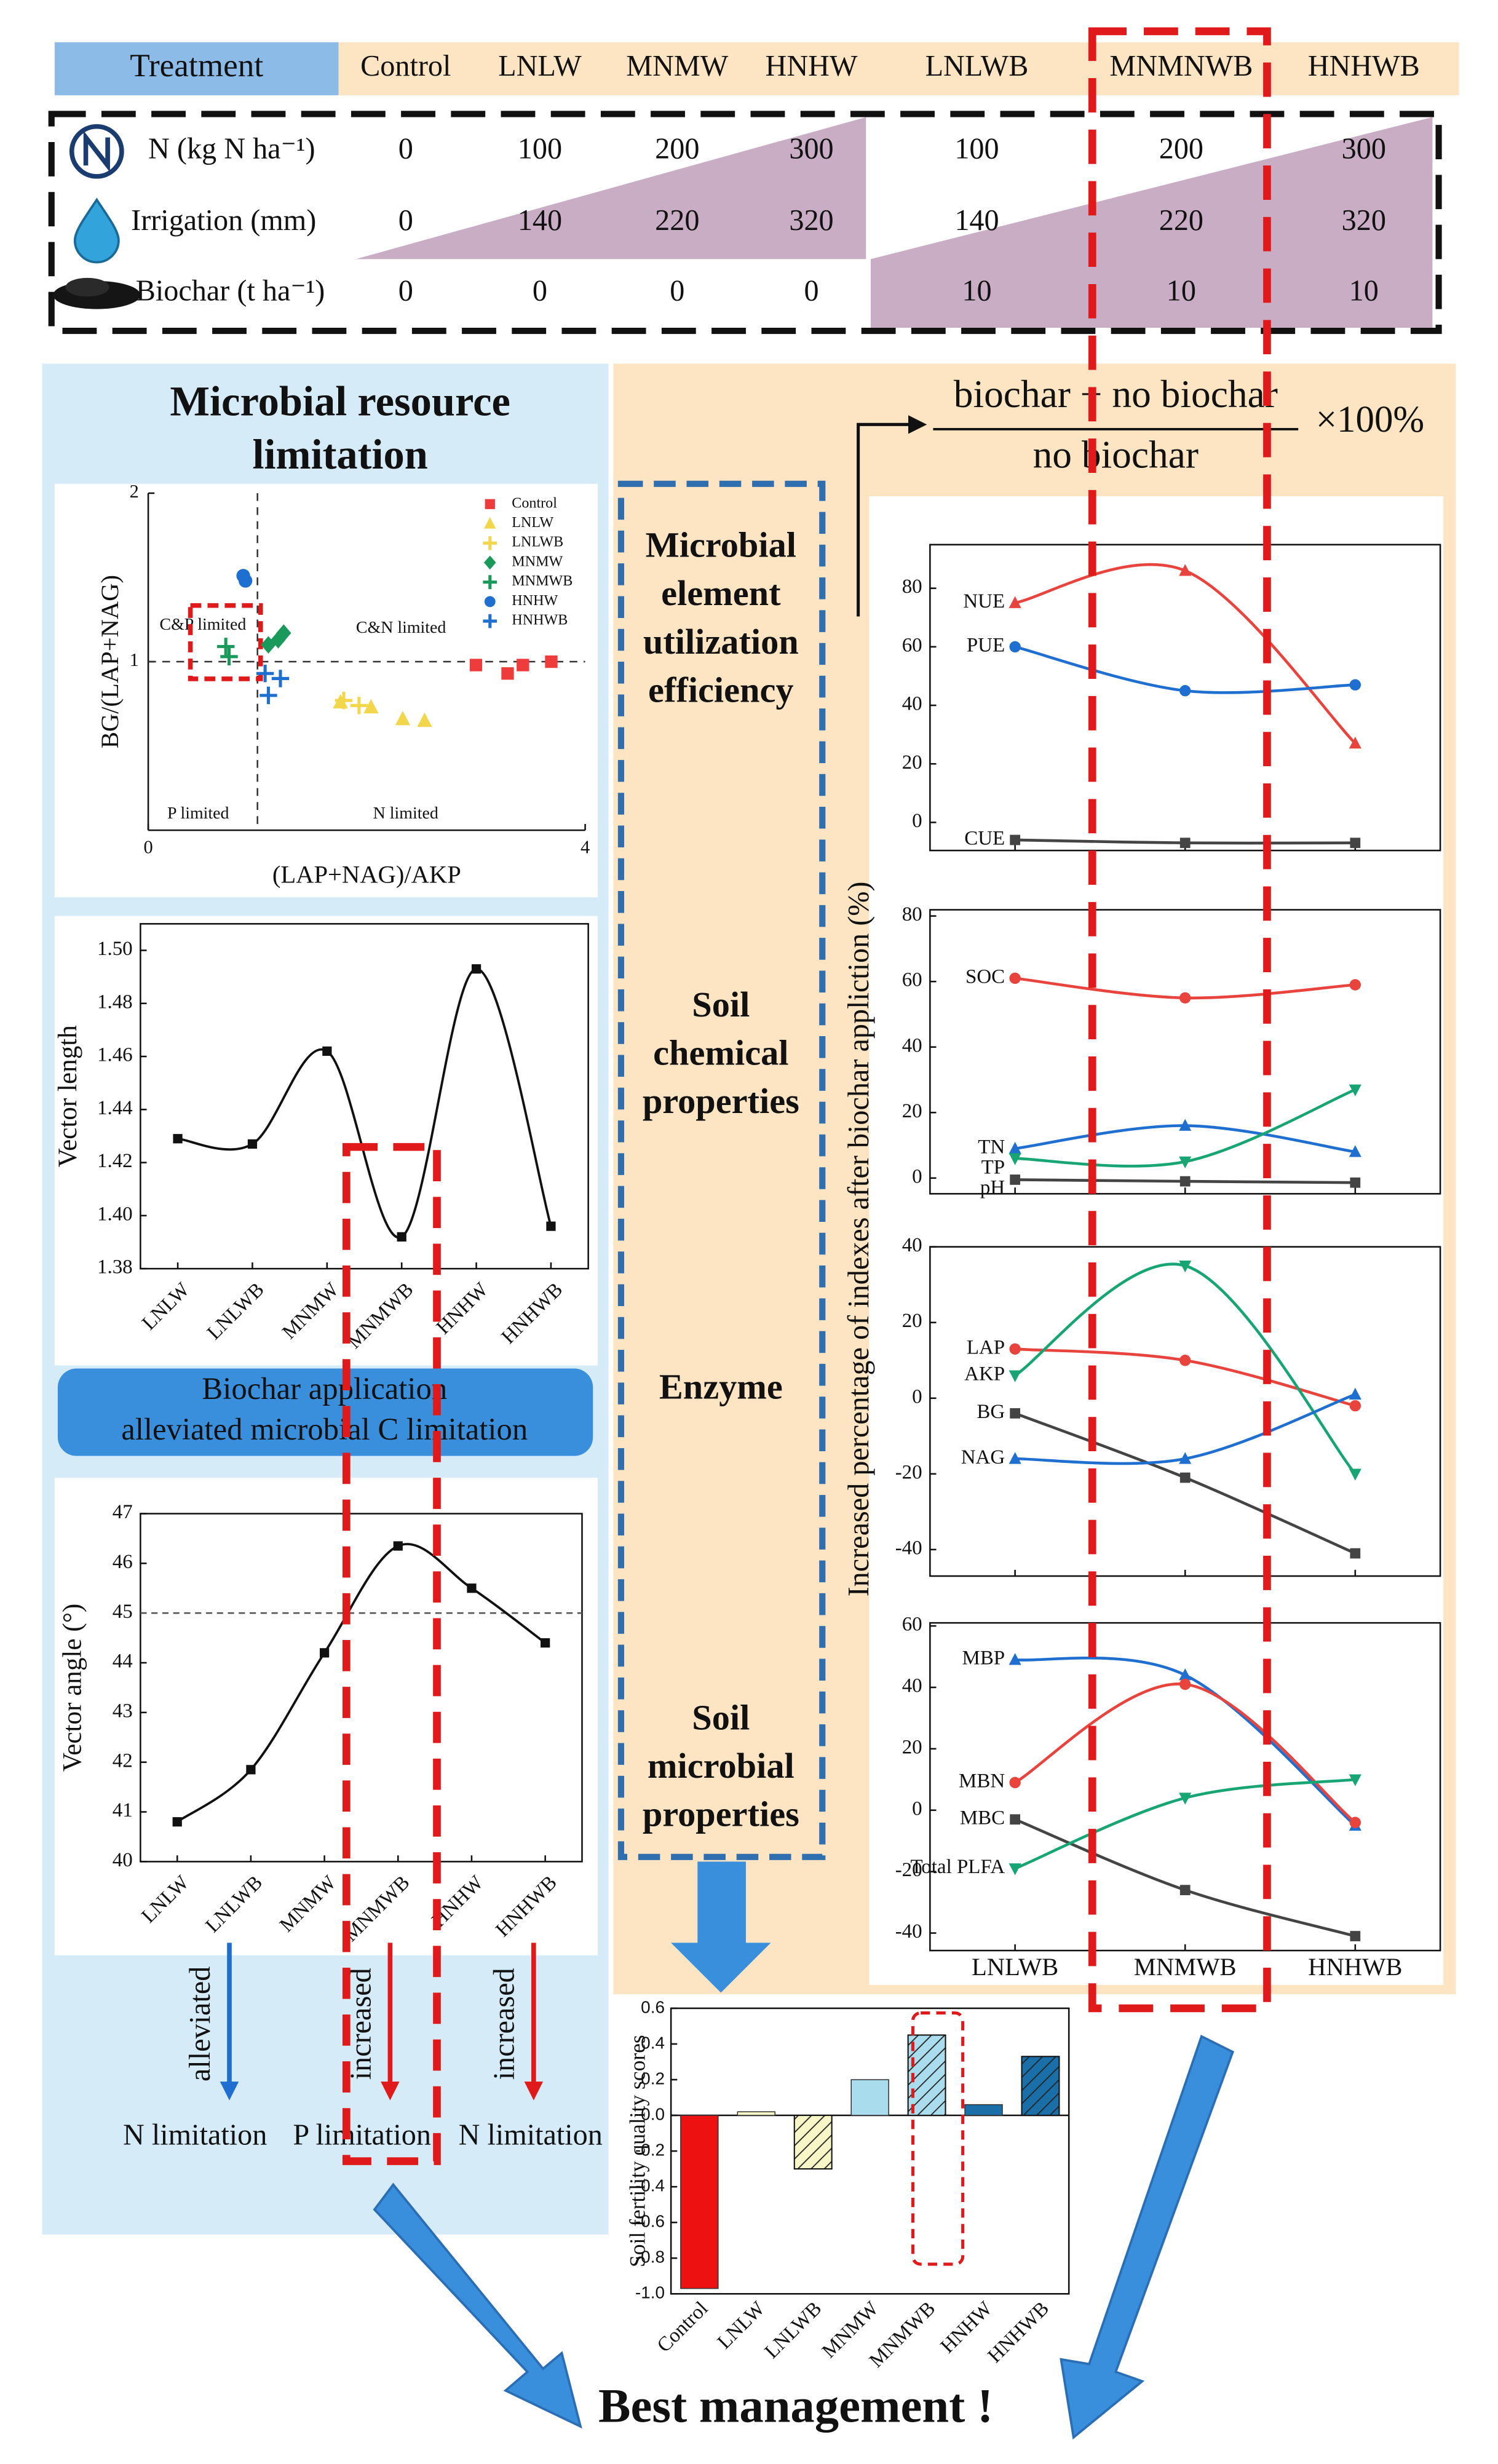 The image size is (1498, 2464). What do you see at coordinates (68, 1096) in the screenshot?
I see `axis-label: Vector length` at bounding box center [68, 1096].